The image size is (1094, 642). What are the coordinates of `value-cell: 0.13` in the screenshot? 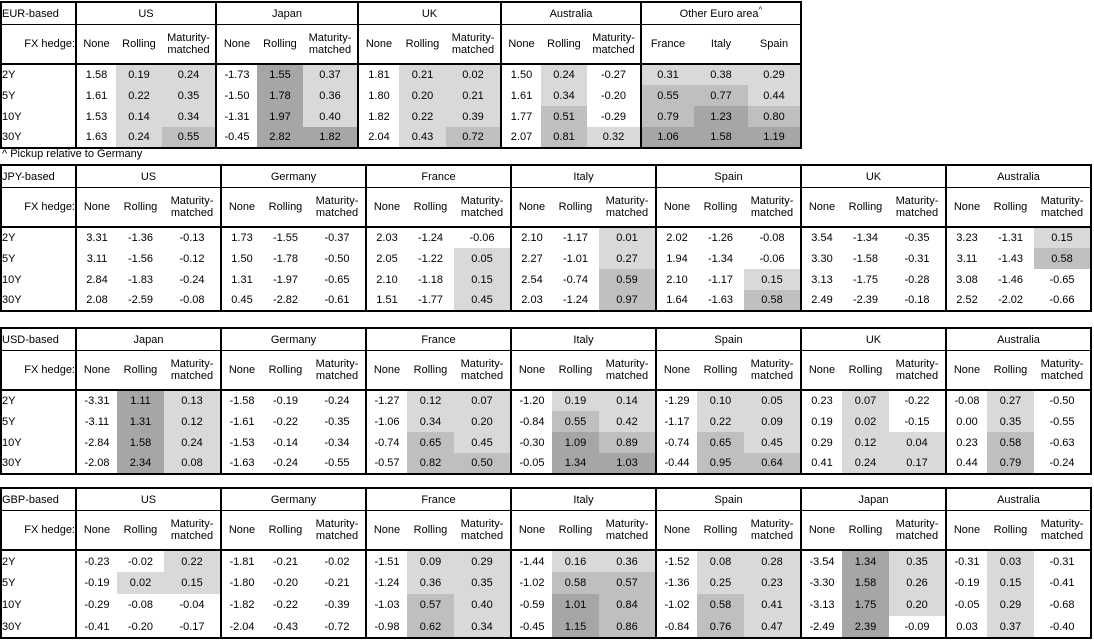 It's located at (192, 400).